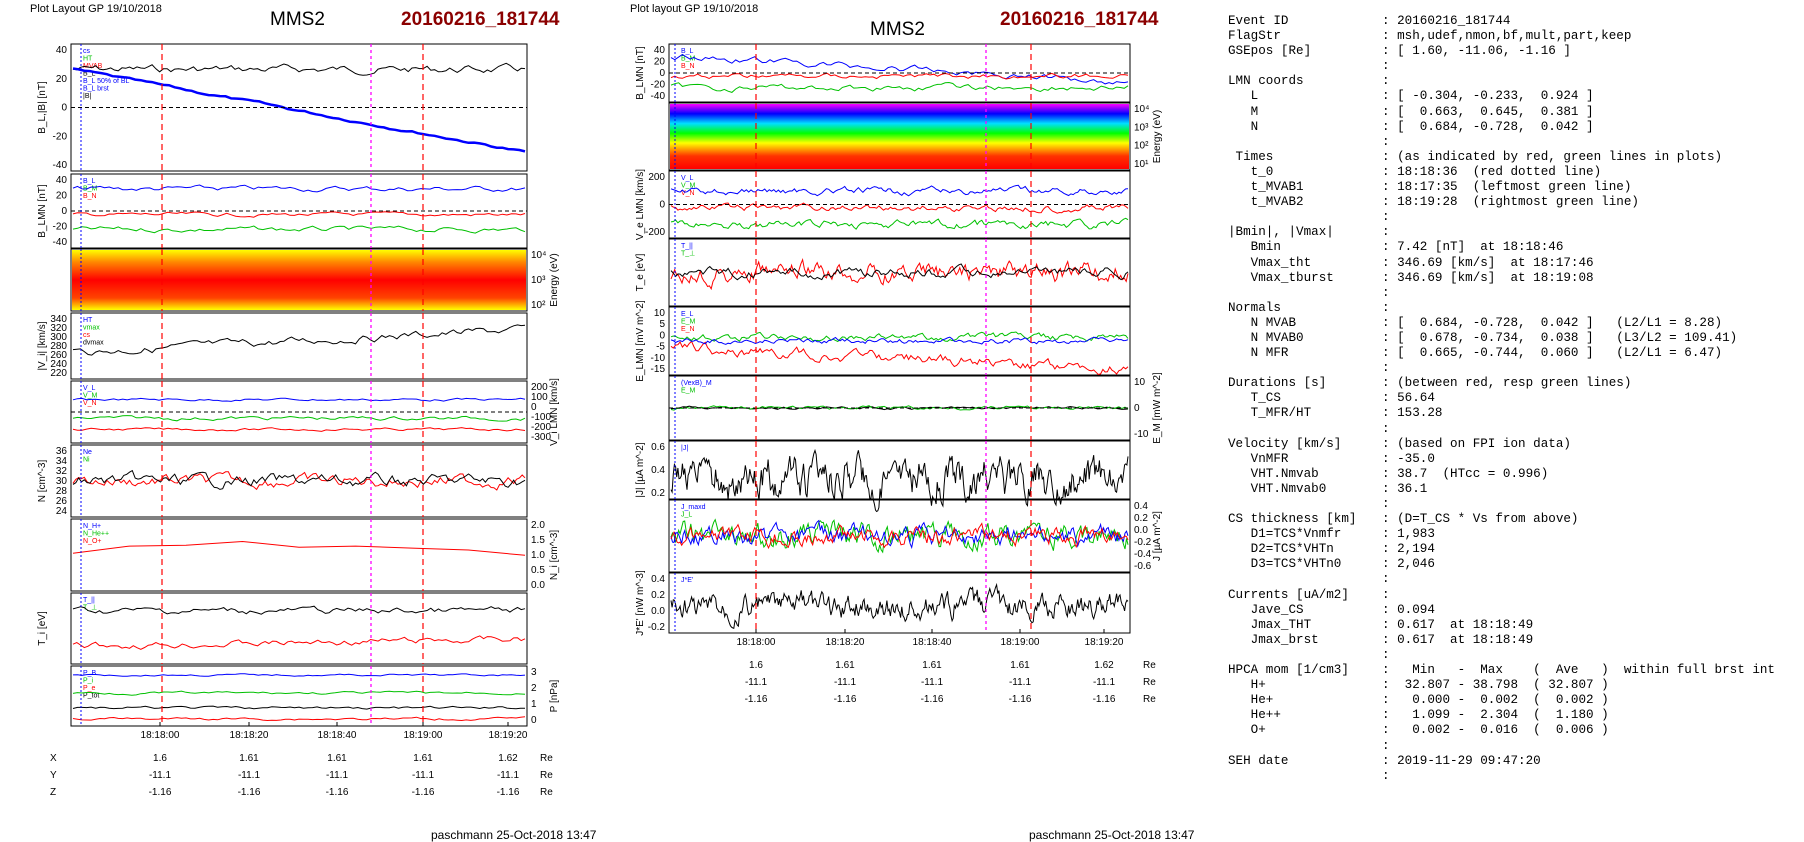  I want to click on y-axis-label: B_LMN [nT], so click(640, 73).